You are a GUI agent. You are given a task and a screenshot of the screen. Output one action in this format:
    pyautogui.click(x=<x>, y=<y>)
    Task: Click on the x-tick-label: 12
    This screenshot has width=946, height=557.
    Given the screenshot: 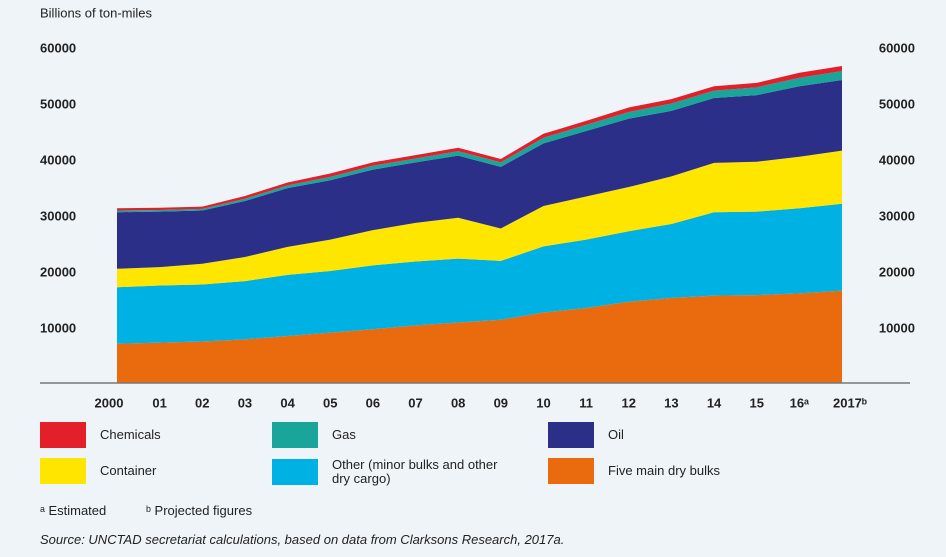 What is the action you would take?
    pyautogui.click(x=629, y=402)
    